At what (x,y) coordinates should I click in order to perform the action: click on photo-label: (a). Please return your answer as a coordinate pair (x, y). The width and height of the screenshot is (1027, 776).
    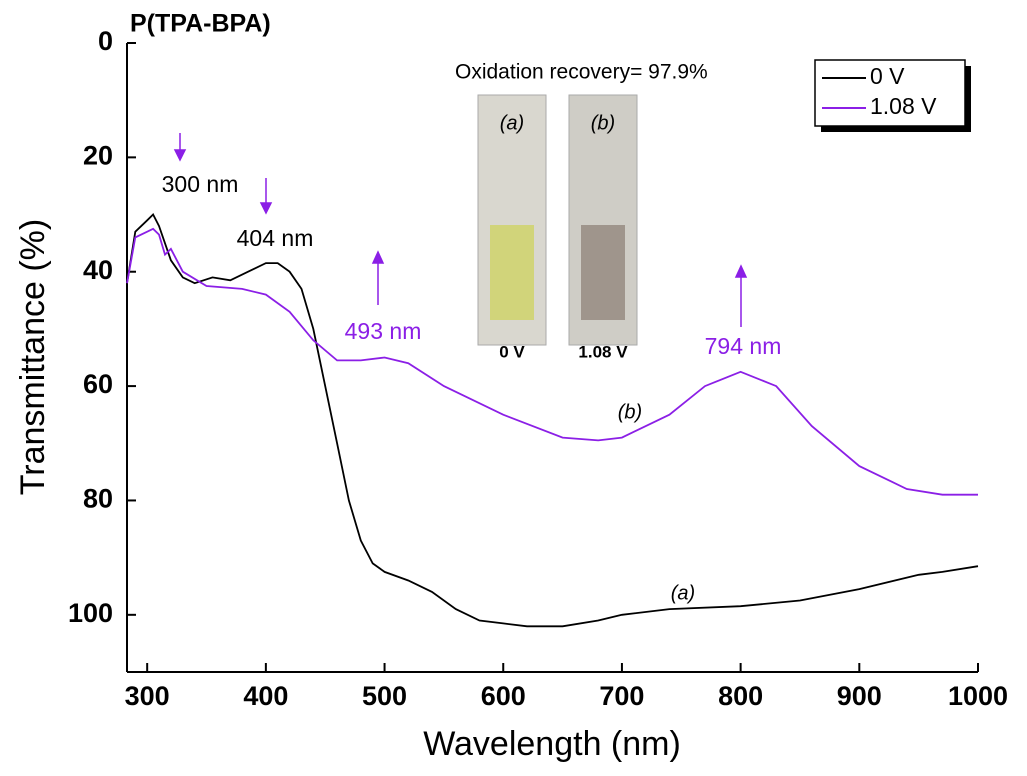
    Looking at the image, I should click on (512, 123).